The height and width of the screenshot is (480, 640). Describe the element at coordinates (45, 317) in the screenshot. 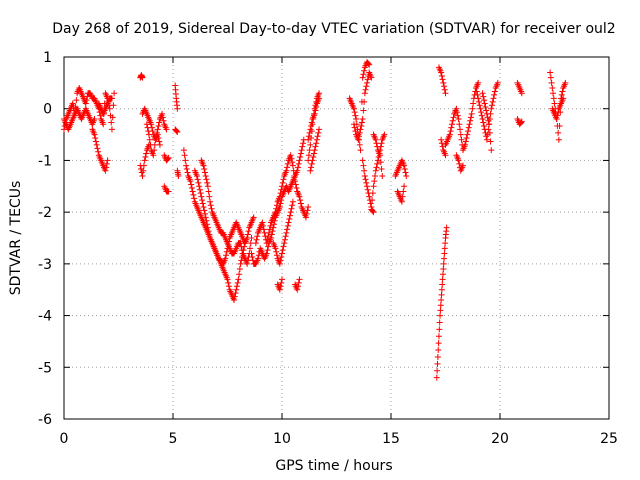

I see `y-tick-label: -4` at that location.